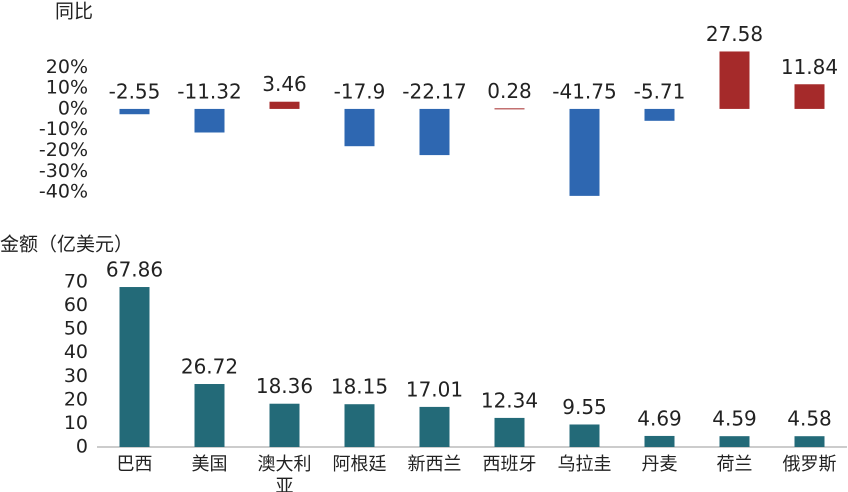 The width and height of the screenshot is (848, 492). Describe the element at coordinates (434, 91) in the screenshot. I see `data-label: -22.17` at that location.